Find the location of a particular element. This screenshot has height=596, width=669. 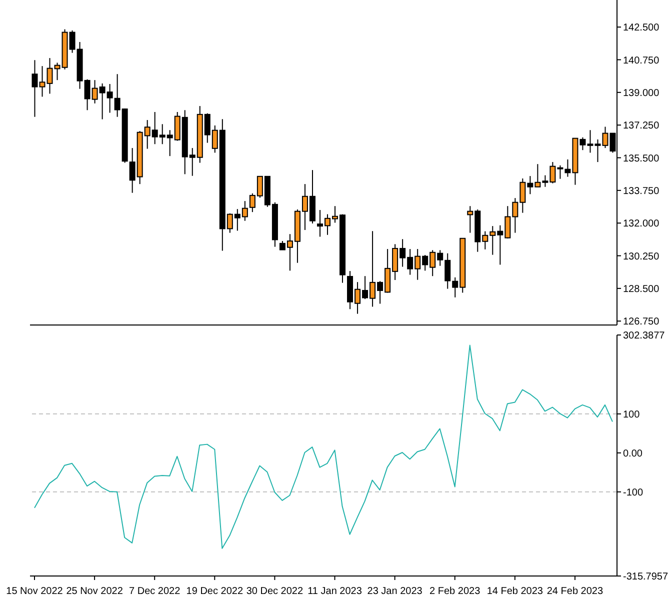

y-tick-label: 132.000 is located at coordinates (641, 224).